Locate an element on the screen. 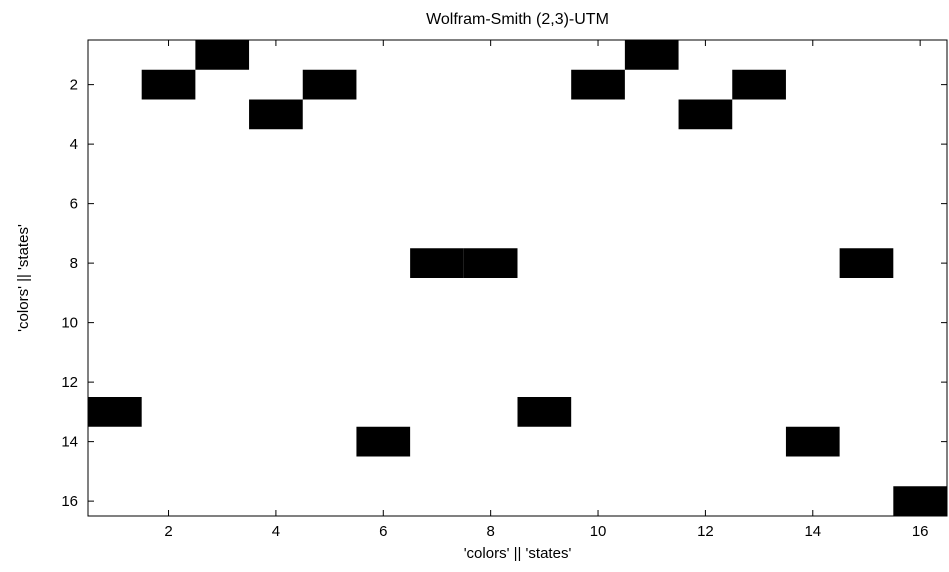 This screenshot has width=949, height=572. x-tick-label: 14 is located at coordinates (812, 531).